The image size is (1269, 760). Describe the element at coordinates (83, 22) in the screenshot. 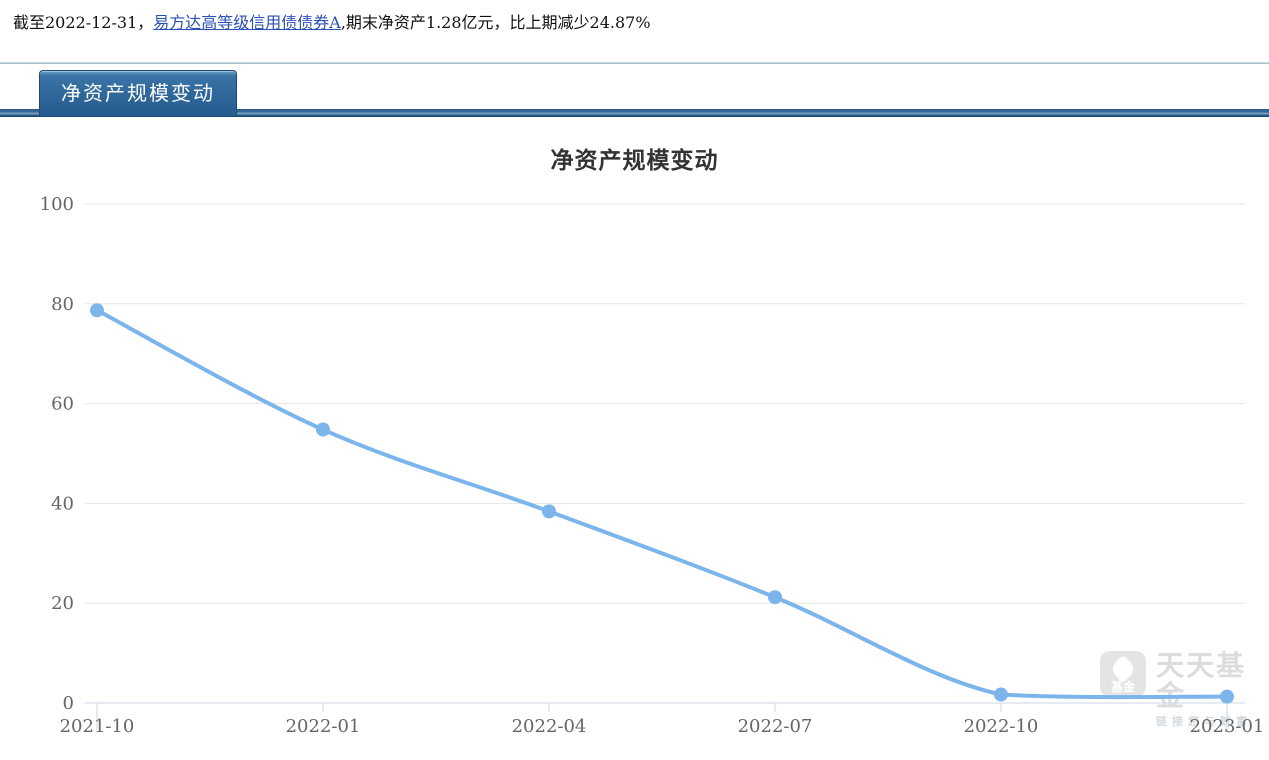

I see `summary-prefix: 截至2022-12-31，` at that location.